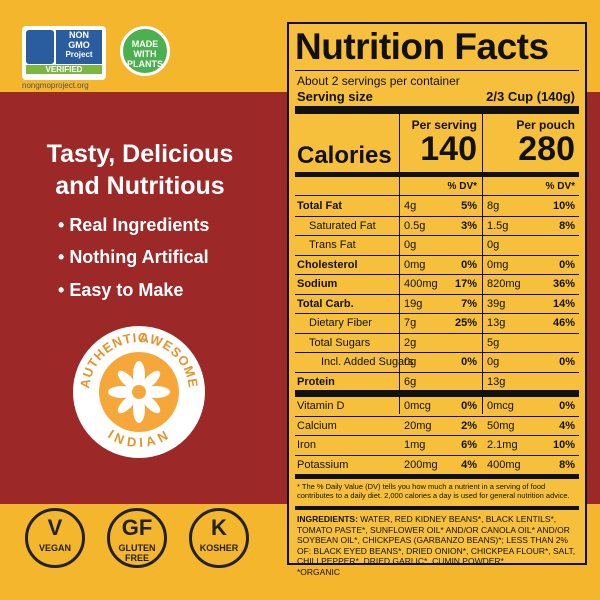  Describe the element at coordinates (137, 538) in the screenshot. I see `diet-badge: GF GLUTEN FREE` at that location.